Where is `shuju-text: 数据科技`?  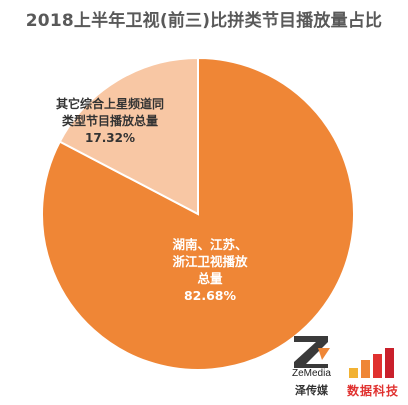
shuju-text: 数据科技 is located at coordinates (373, 391).